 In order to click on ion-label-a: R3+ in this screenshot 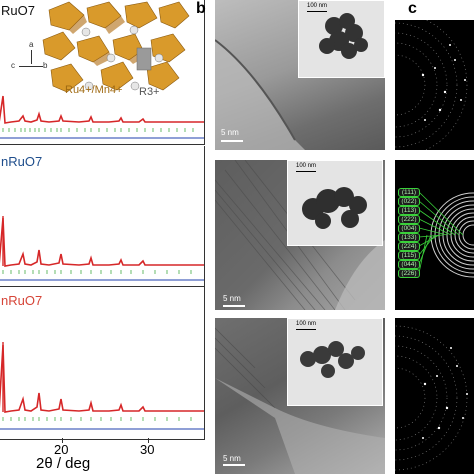, I will do `click(149, 92)`.